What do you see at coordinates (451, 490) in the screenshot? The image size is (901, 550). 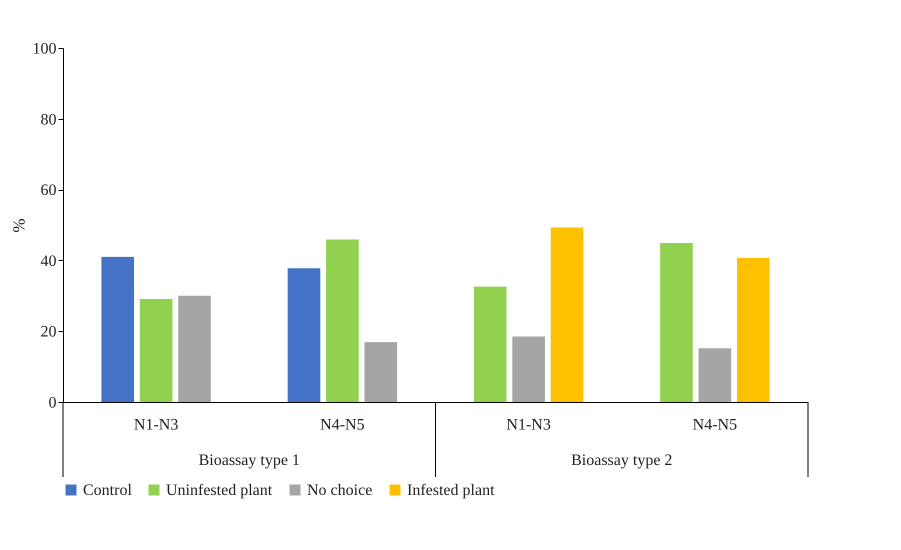 I see `legend-label: Infested plant` at bounding box center [451, 490].